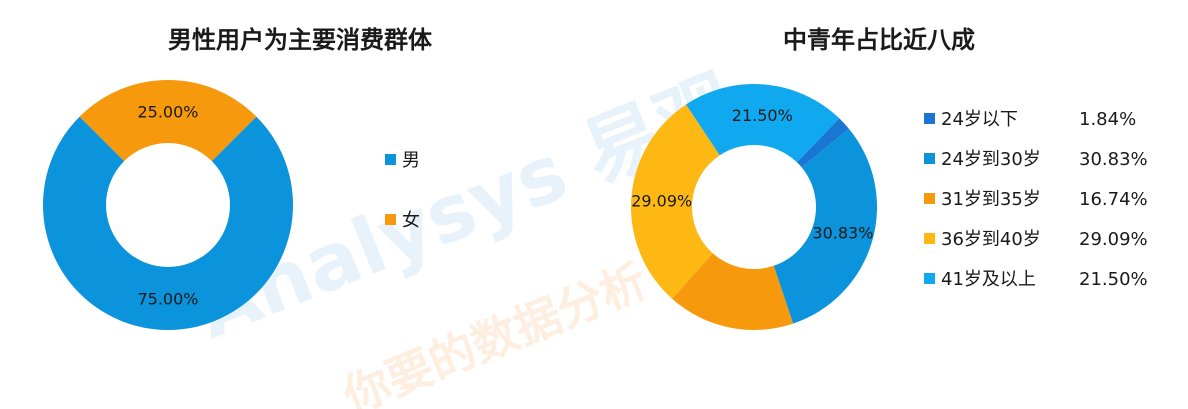 Image resolution: width=1188 pixels, height=409 pixels. What do you see at coordinates (1107, 119) in the screenshot?
I see `legend-value: 1.84%` at bounding box center [1107, 119].